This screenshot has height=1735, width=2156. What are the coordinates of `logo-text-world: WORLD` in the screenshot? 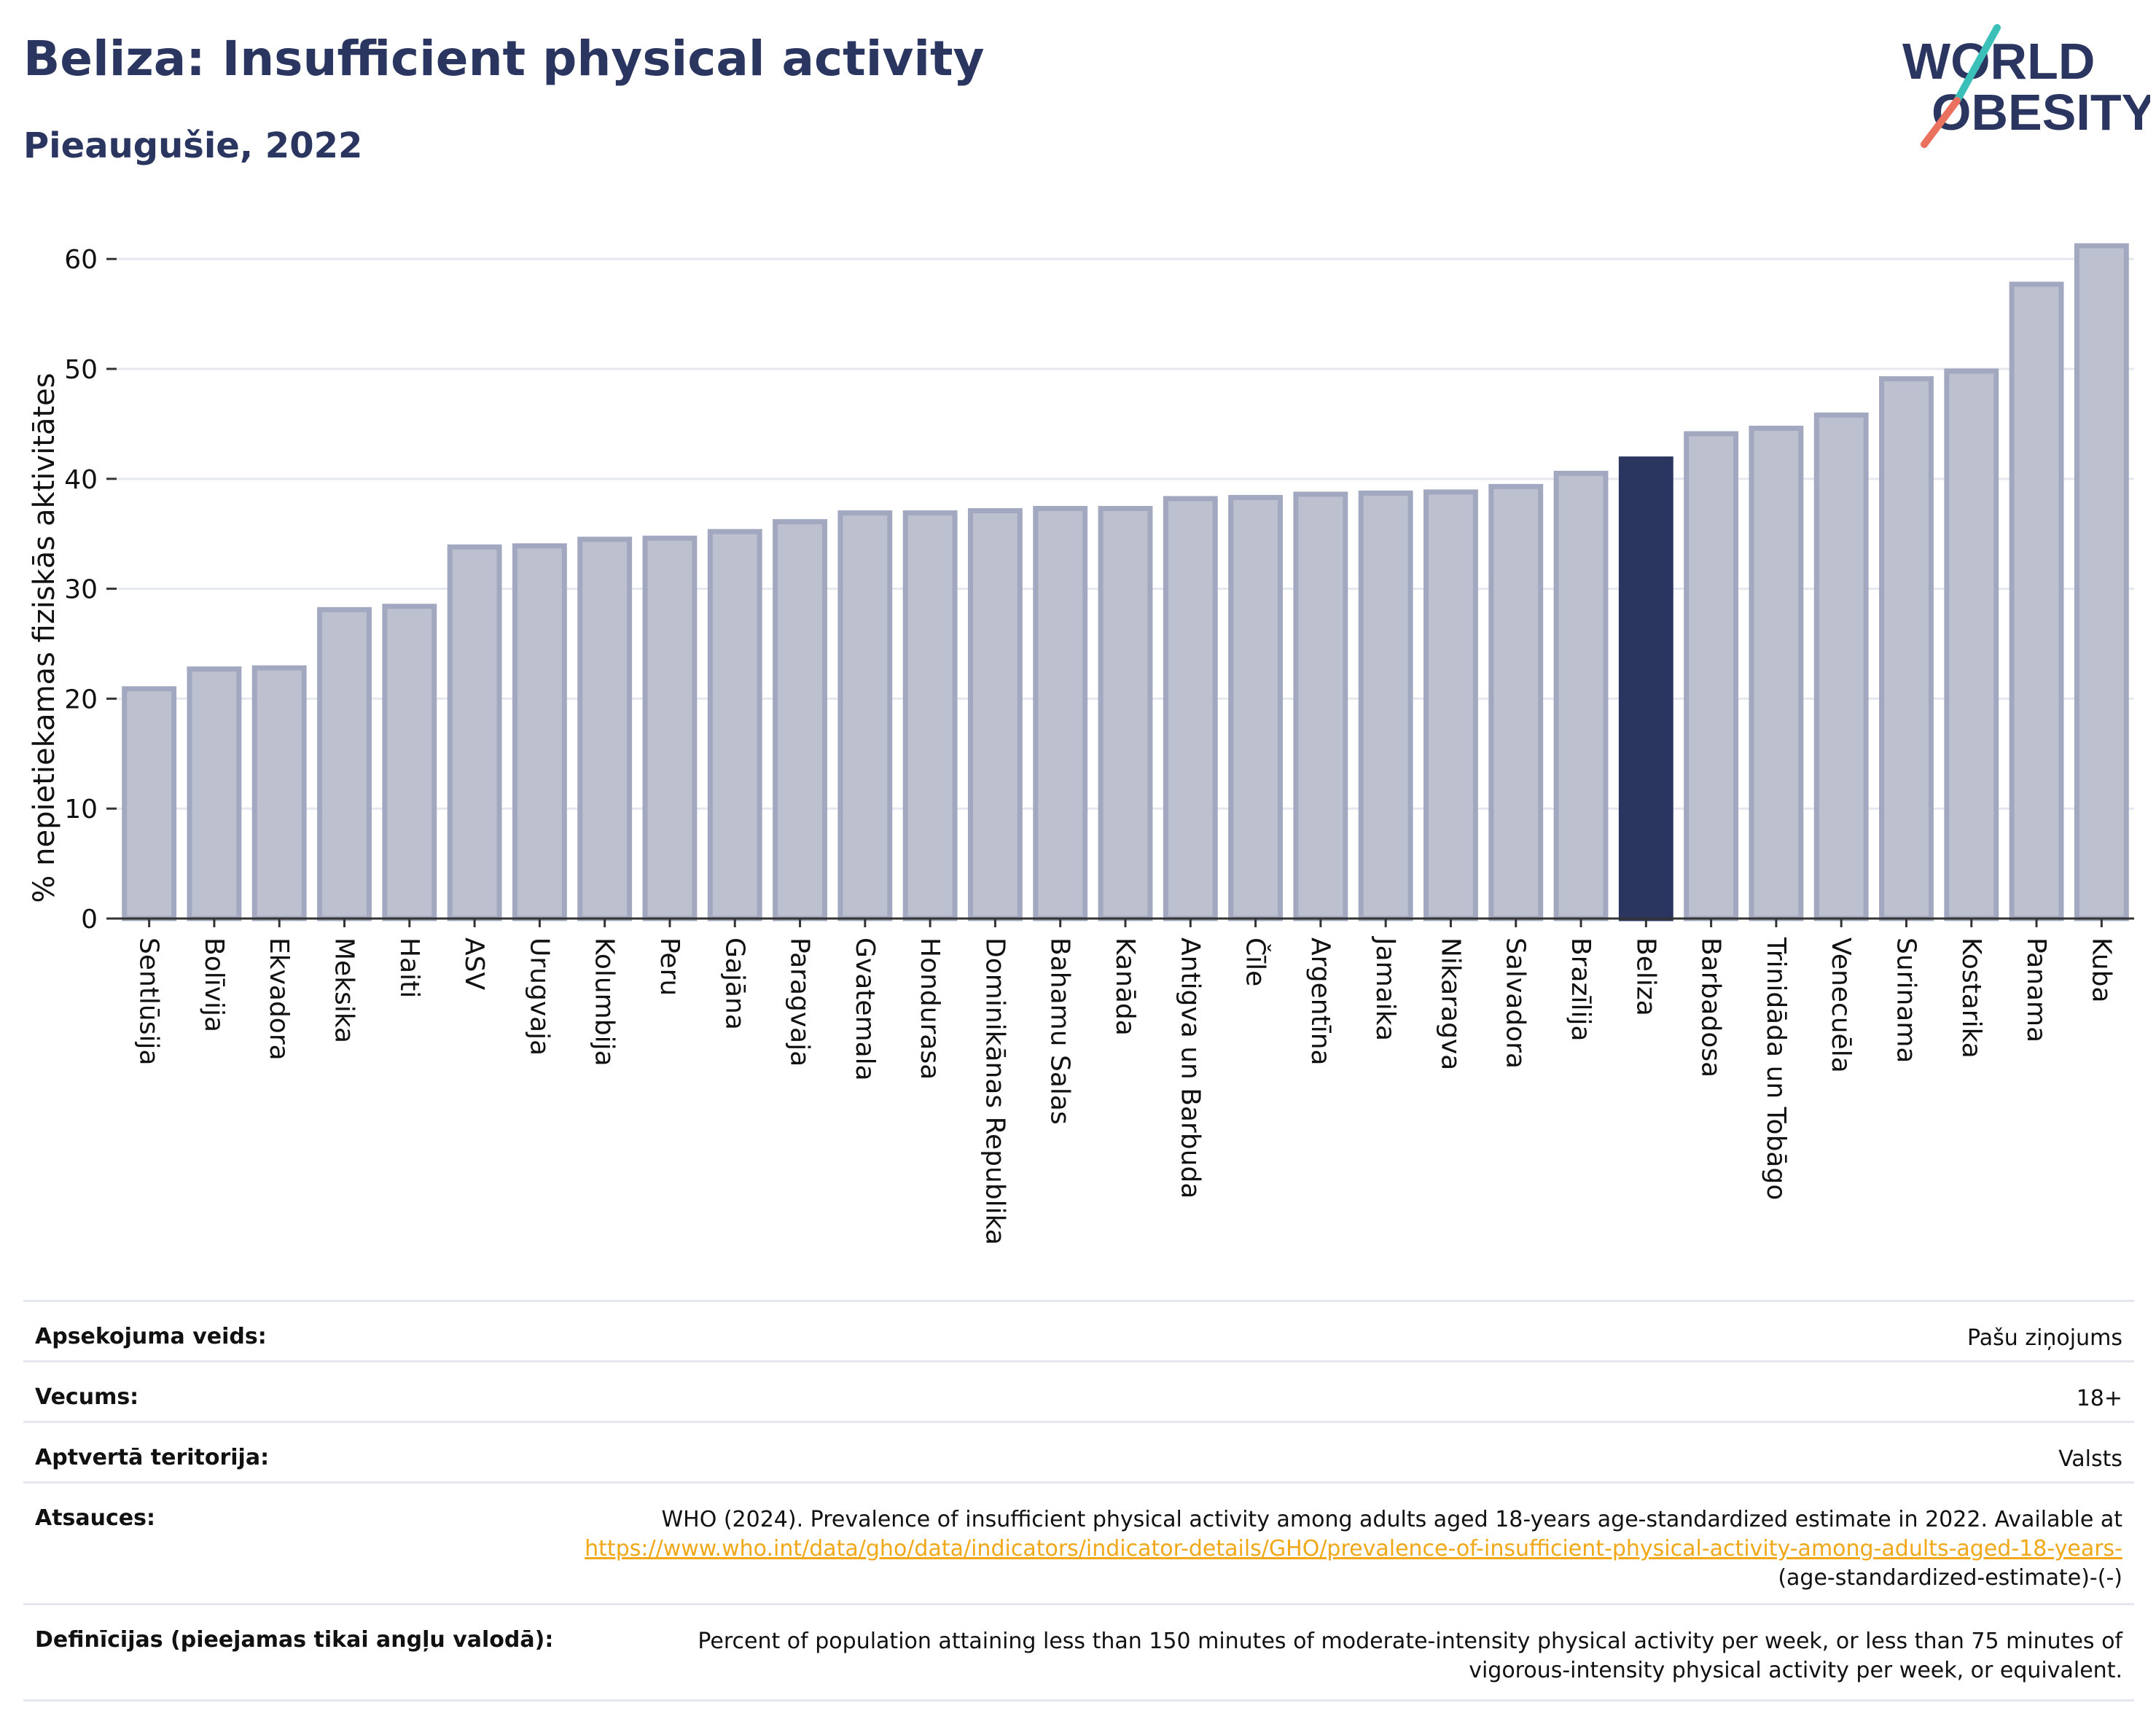 It's located at (1999, 61).